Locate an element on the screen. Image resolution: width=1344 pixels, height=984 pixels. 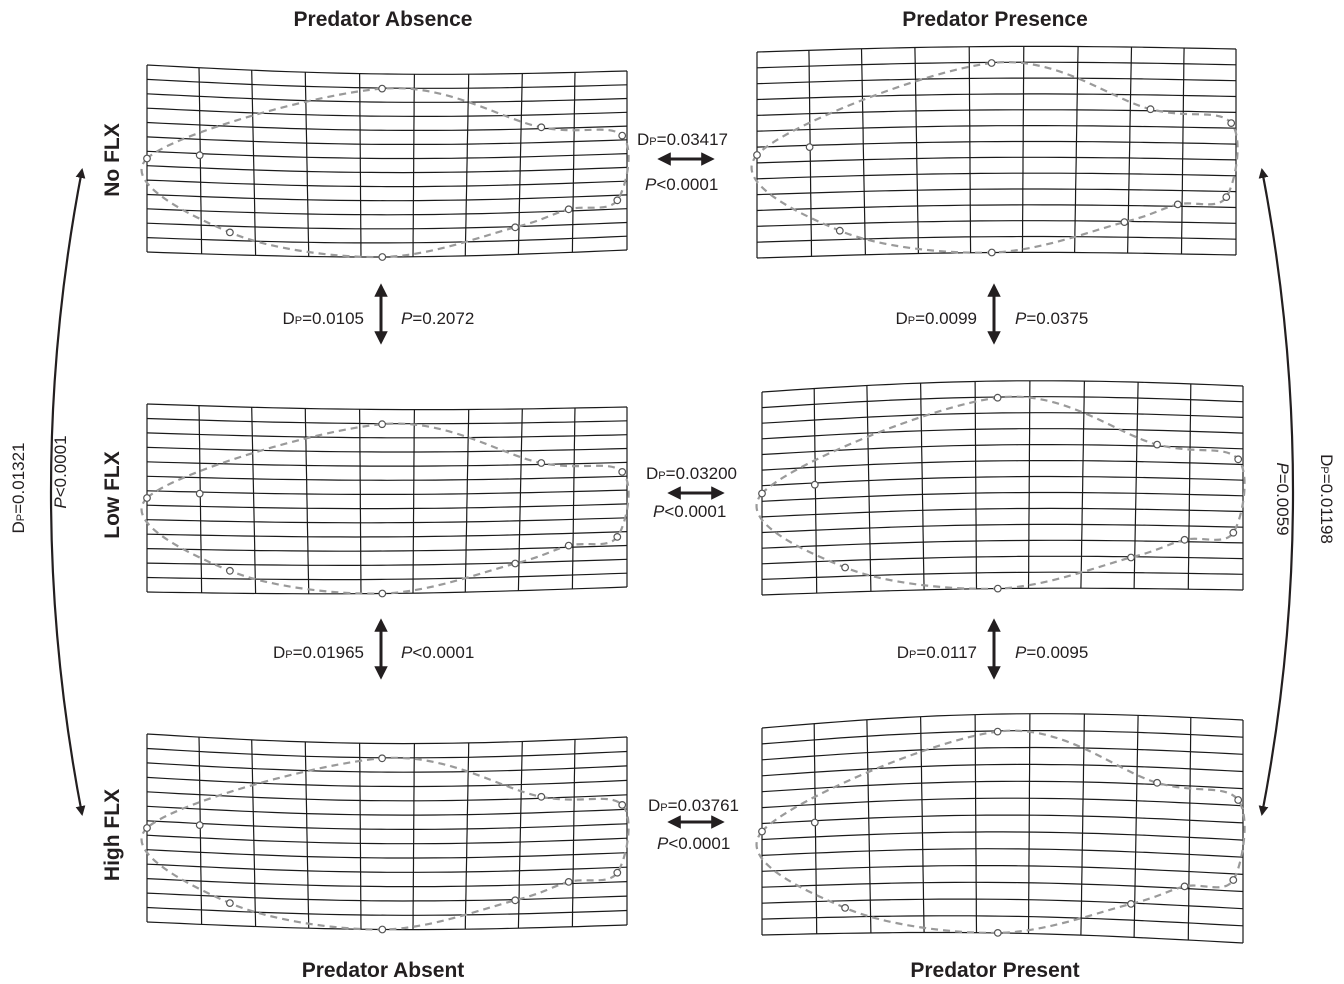
svg-text: DP=0.0105 is located at coordinates (323, 318).